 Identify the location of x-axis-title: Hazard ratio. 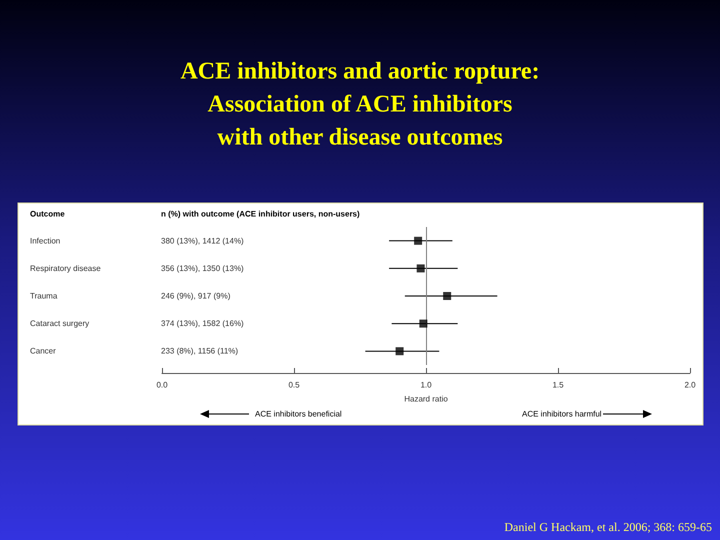
(426, 399).